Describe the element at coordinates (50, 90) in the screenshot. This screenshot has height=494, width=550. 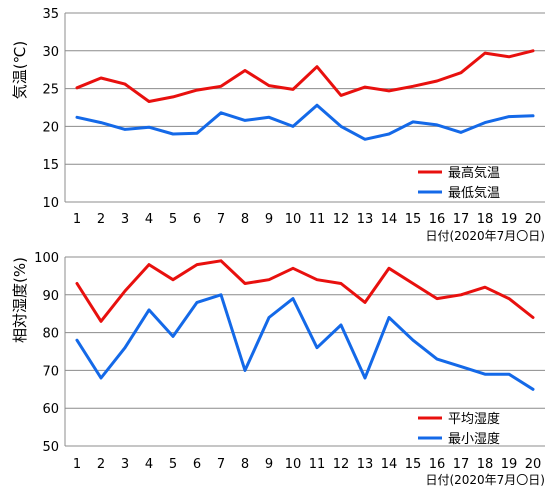
I see `y-tick-label: 25` at that location.